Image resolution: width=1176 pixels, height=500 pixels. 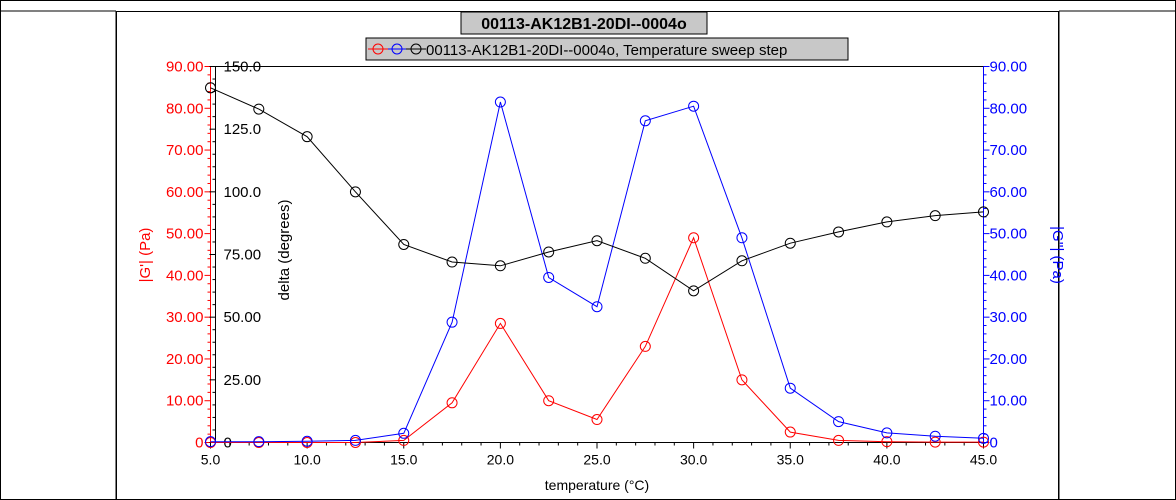 What do you see at coordinates (597, 485) in the screenshot?
I see `x-axis-label: temperature (°C)` at bounding box center [597, 485].